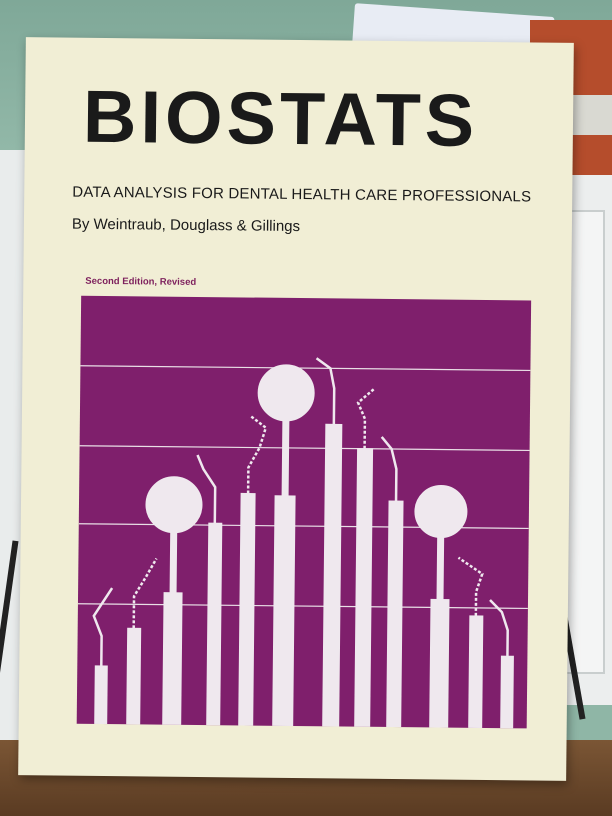 This screenshot has width=612, height=816. What do you see at coordinates (280, 118) in the screenshot?
I see `book-title: BIOSTATS` at bounding box center [280, 118].